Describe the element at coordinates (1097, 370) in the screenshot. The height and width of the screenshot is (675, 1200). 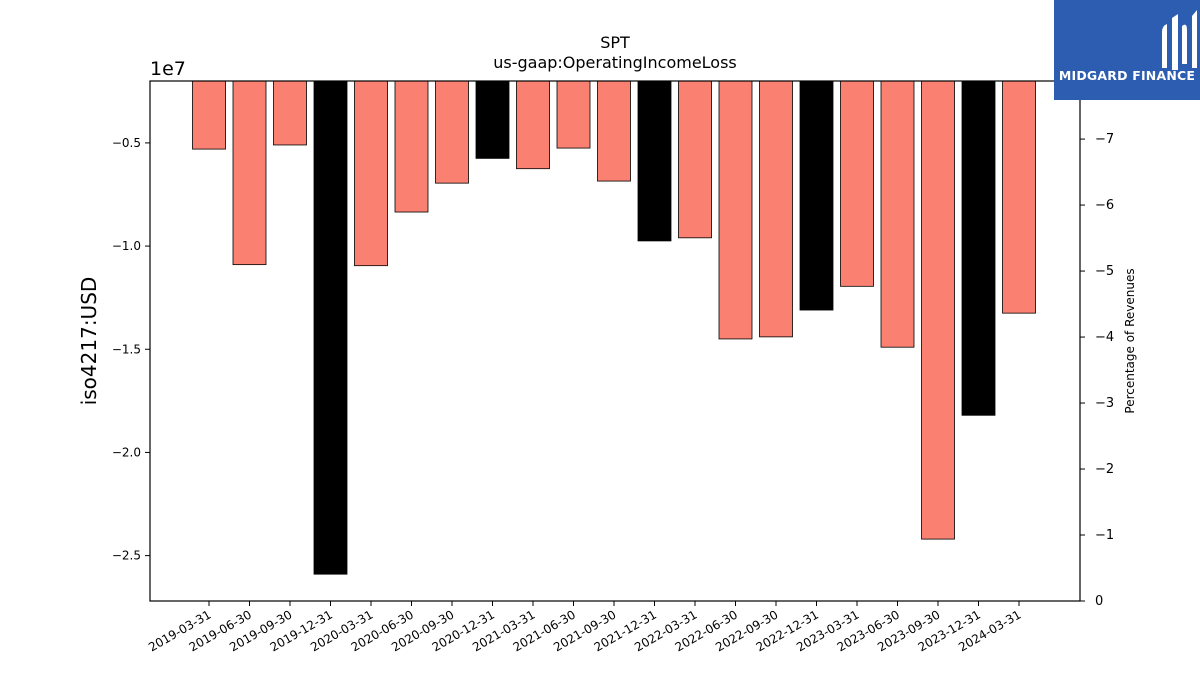
I see `secondary-y-axis-ticks: 0 −1 −2 −3 −4 −5 −6 −7` at that location.